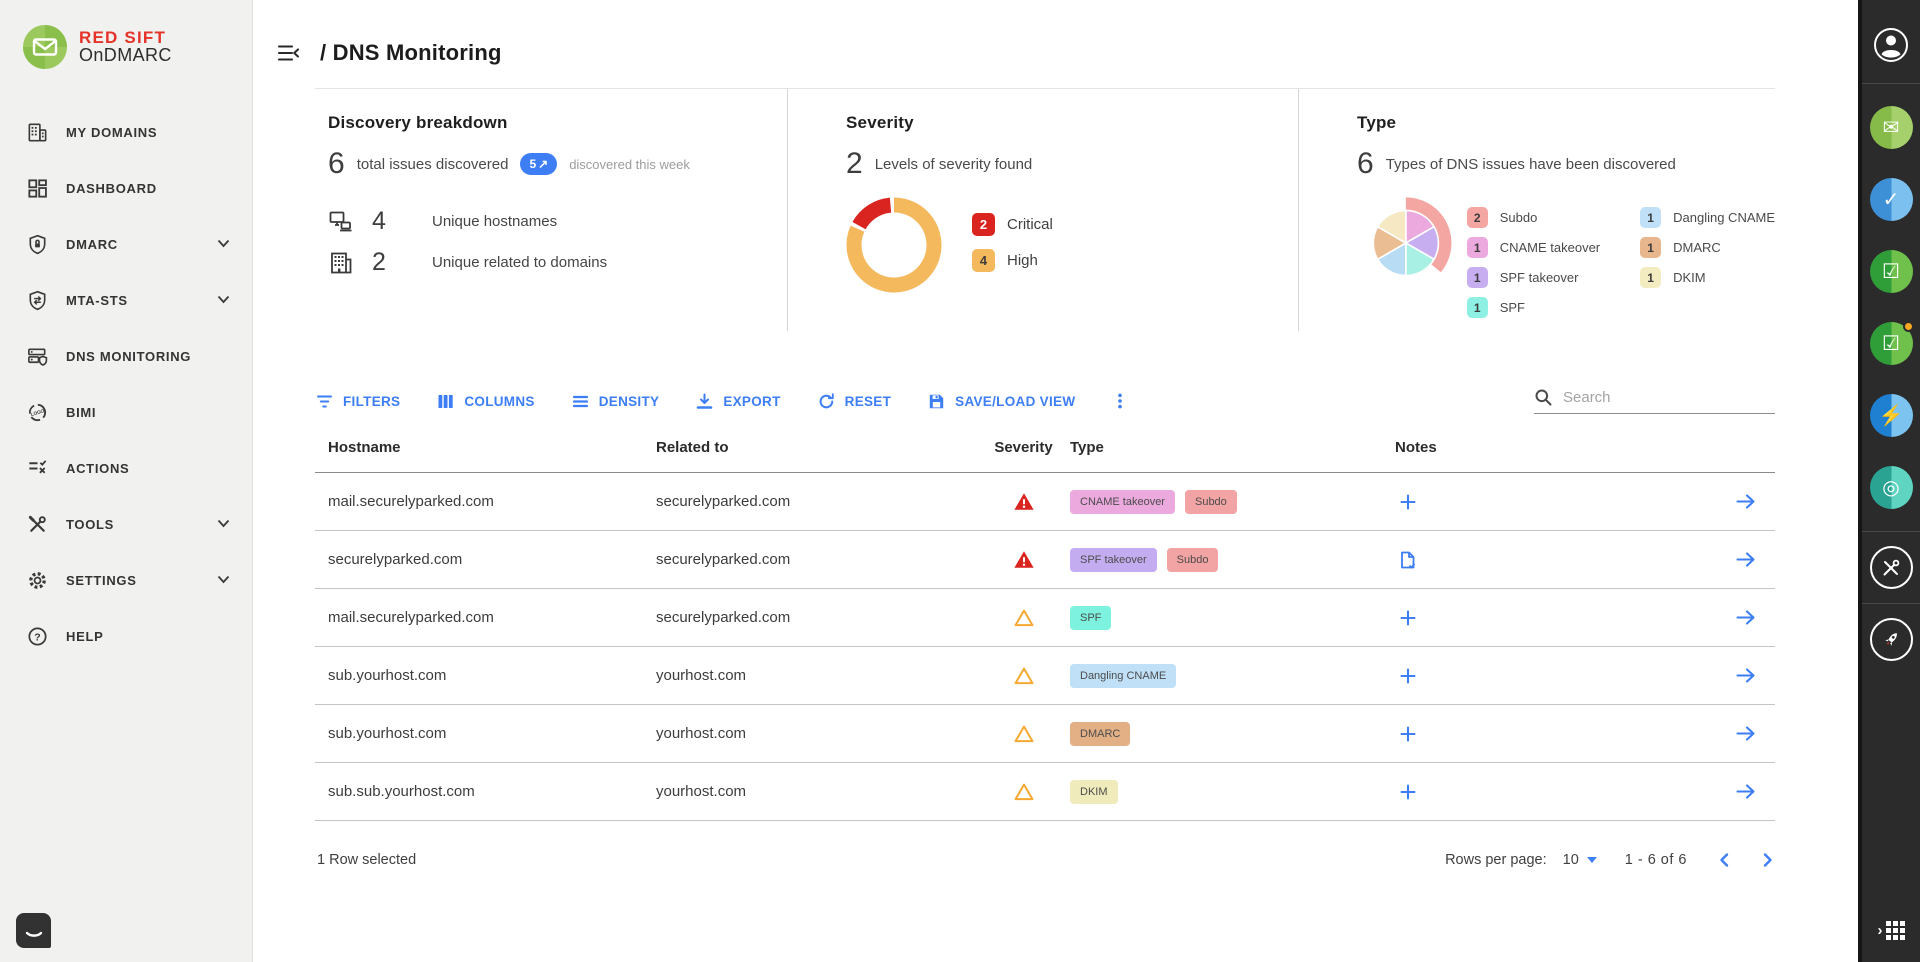 This screenshot has width=1920, height=962. I want to click on type-chip: SPF, so click(1091, 617).